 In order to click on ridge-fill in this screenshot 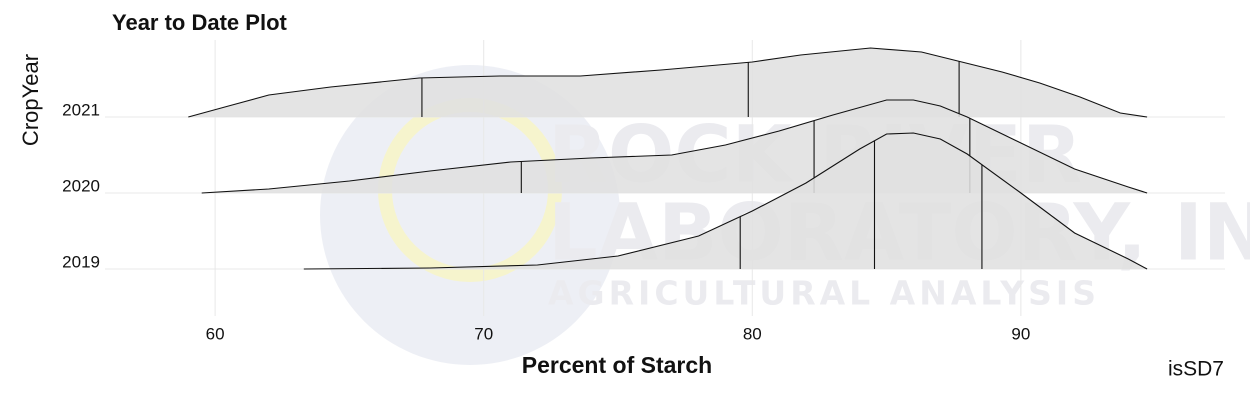, I will do `click(668, 82)`.